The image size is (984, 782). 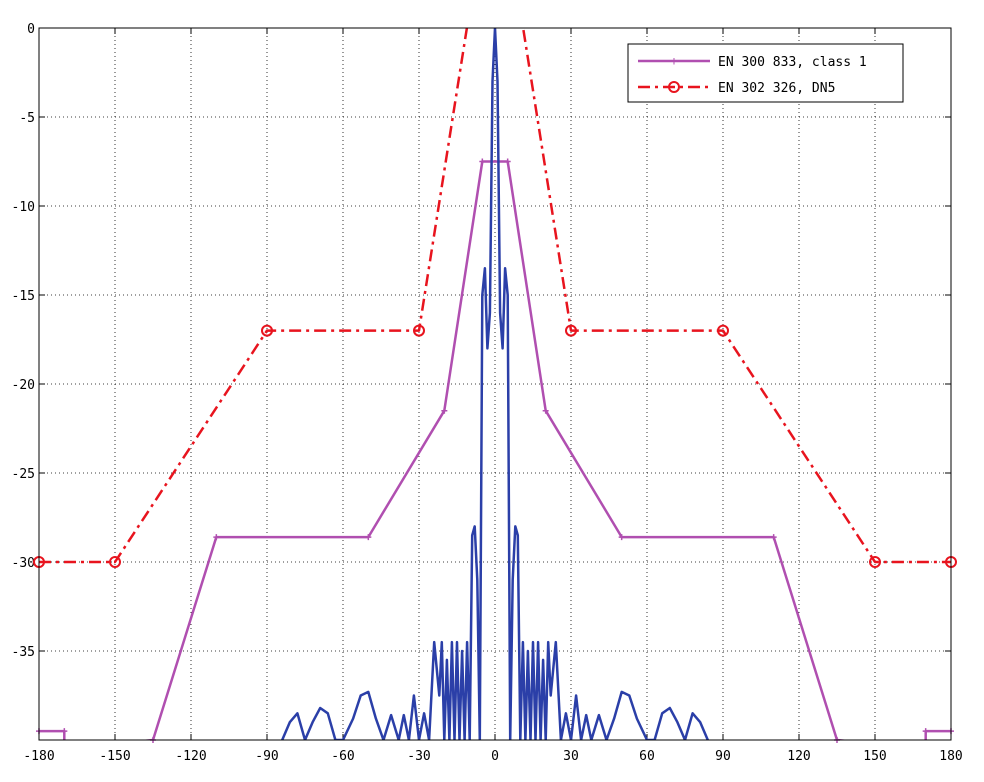 I want to click on x-tick-label: -120, so click(x=190, y=756).